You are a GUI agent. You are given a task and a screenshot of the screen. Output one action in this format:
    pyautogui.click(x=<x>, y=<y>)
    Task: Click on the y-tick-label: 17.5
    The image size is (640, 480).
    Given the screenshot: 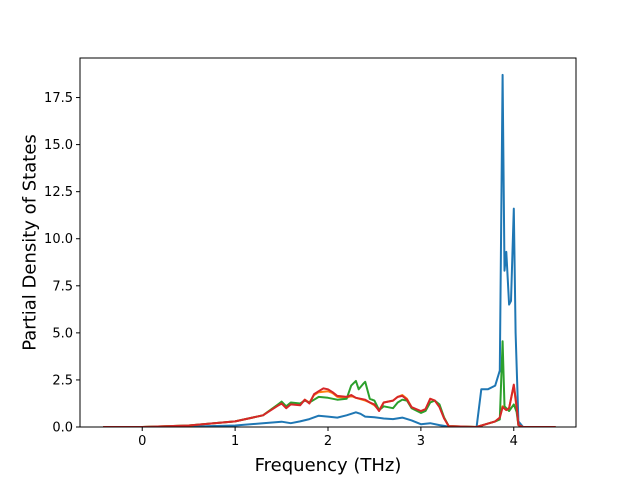 What is the action you would take?
    pyautogui.click(x=58, y=98)
    